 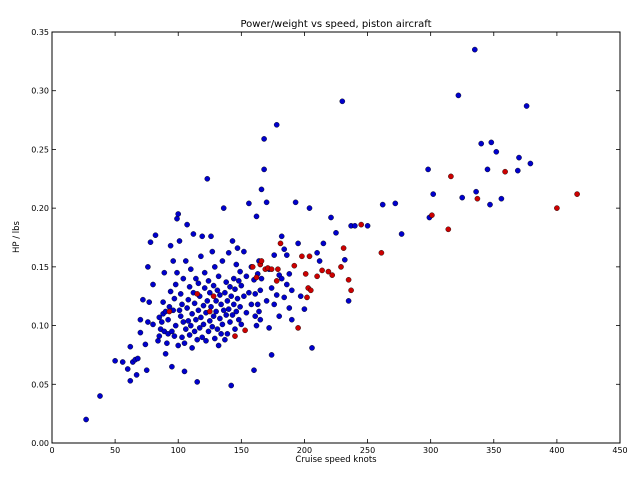 I want to click on x-tick-label: 100, so click(x=178, y=450).